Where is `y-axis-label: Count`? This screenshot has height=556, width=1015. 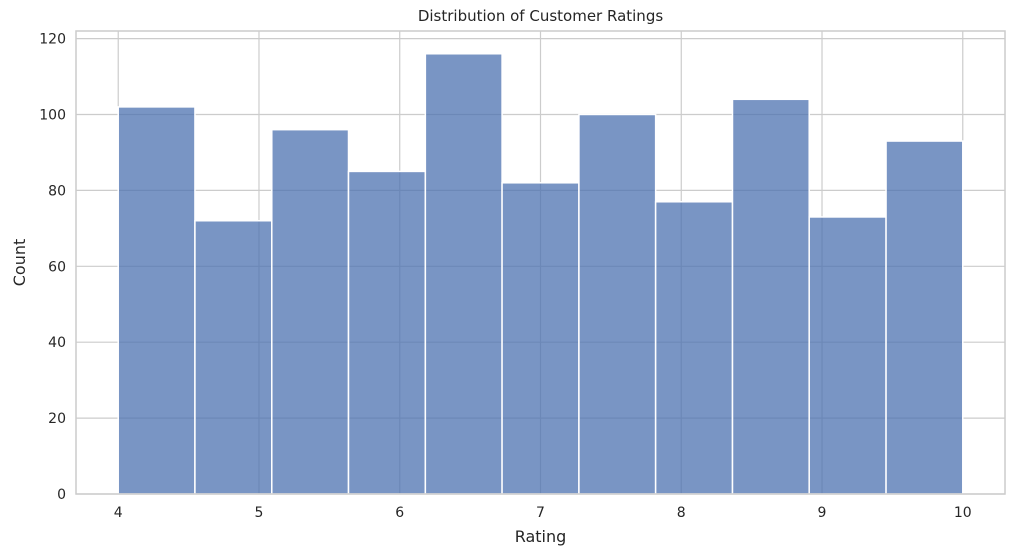
y-axis-label: Count is located at coordinates (19, 263).